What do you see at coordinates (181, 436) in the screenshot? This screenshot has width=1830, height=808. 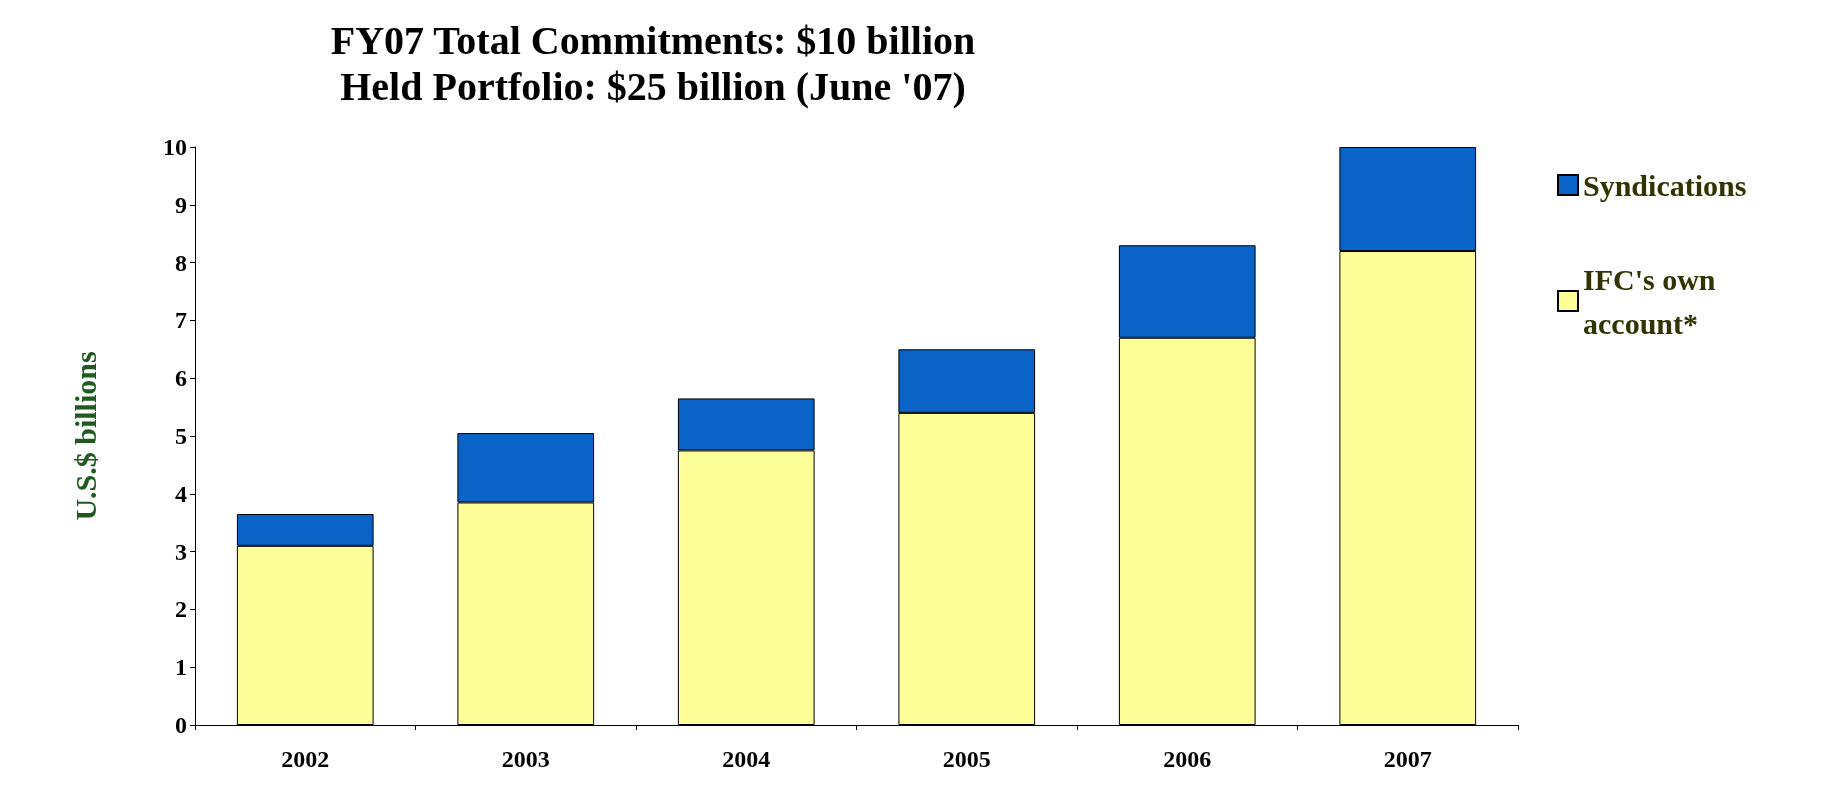 I see `y-tick-label: 5` at bounding box center [181, 436].